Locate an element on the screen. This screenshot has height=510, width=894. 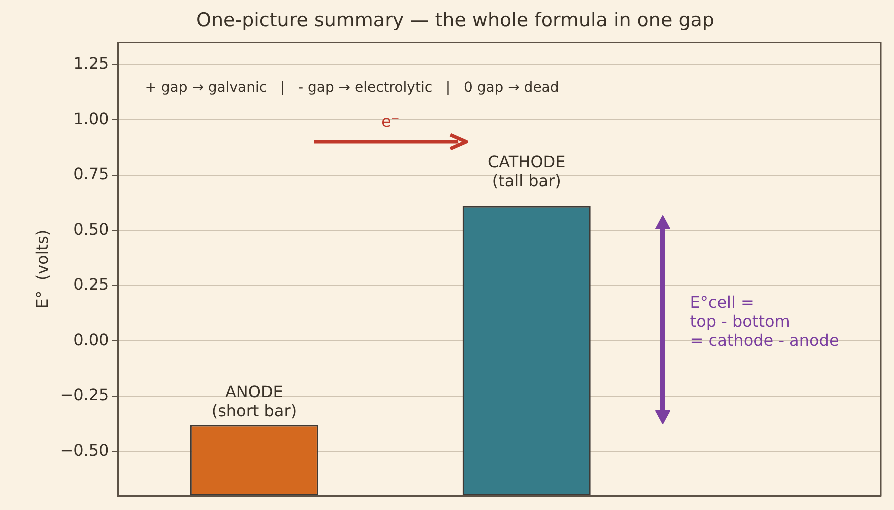
y-tick-label: −0.50 is located at coordinates (85, 450).